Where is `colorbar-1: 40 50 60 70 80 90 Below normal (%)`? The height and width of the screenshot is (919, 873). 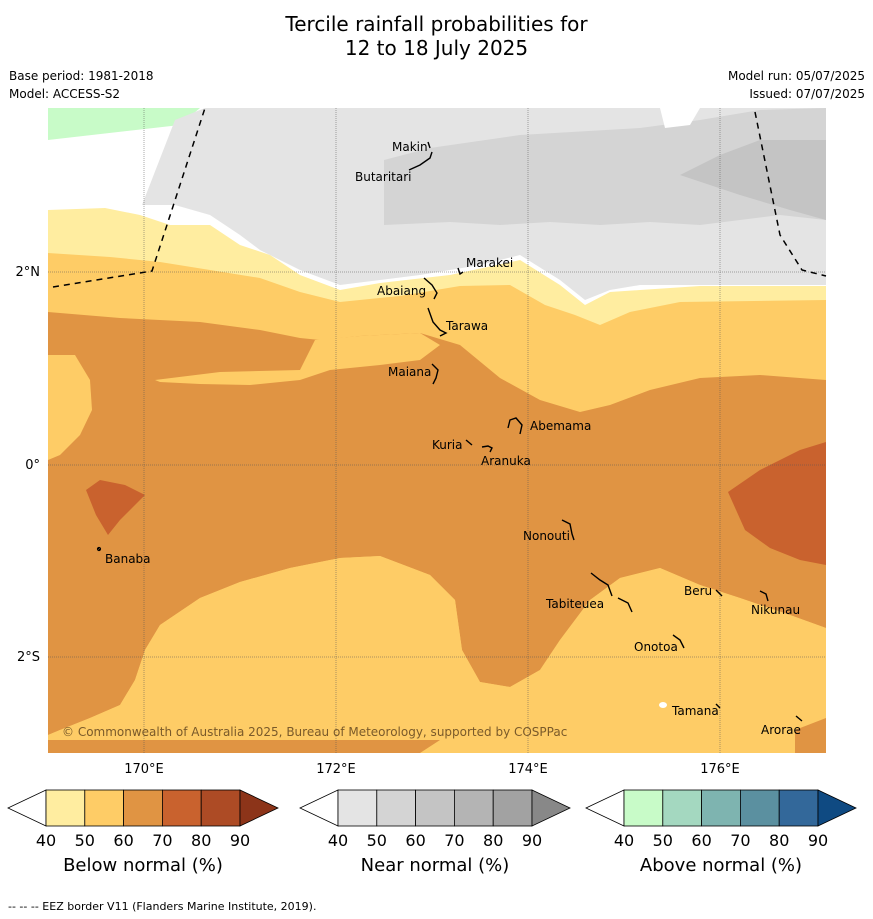
colorbar-1: 40 50 60 70 80 90 Below normal (%) is located at coordinates (143, 832).